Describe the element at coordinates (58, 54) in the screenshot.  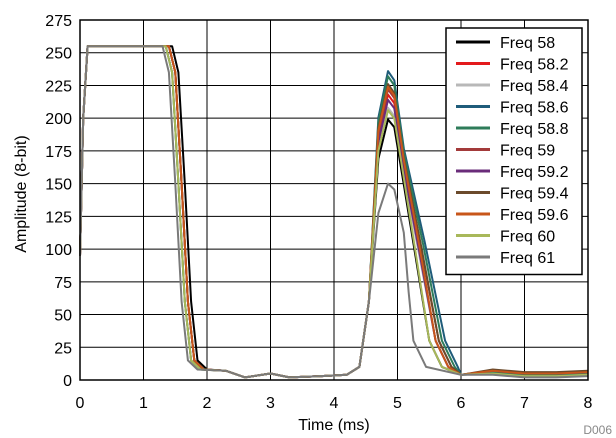
I see `y-tick-label: 250` at that location.